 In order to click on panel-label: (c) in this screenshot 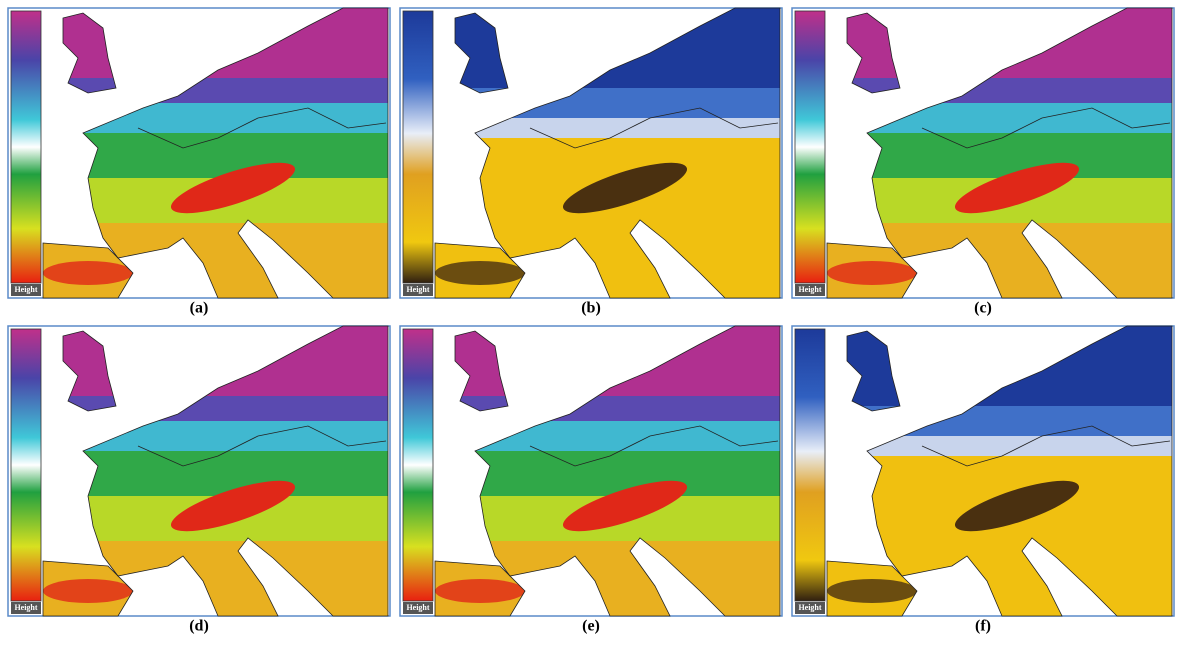, I will do `click(983, 308)`.